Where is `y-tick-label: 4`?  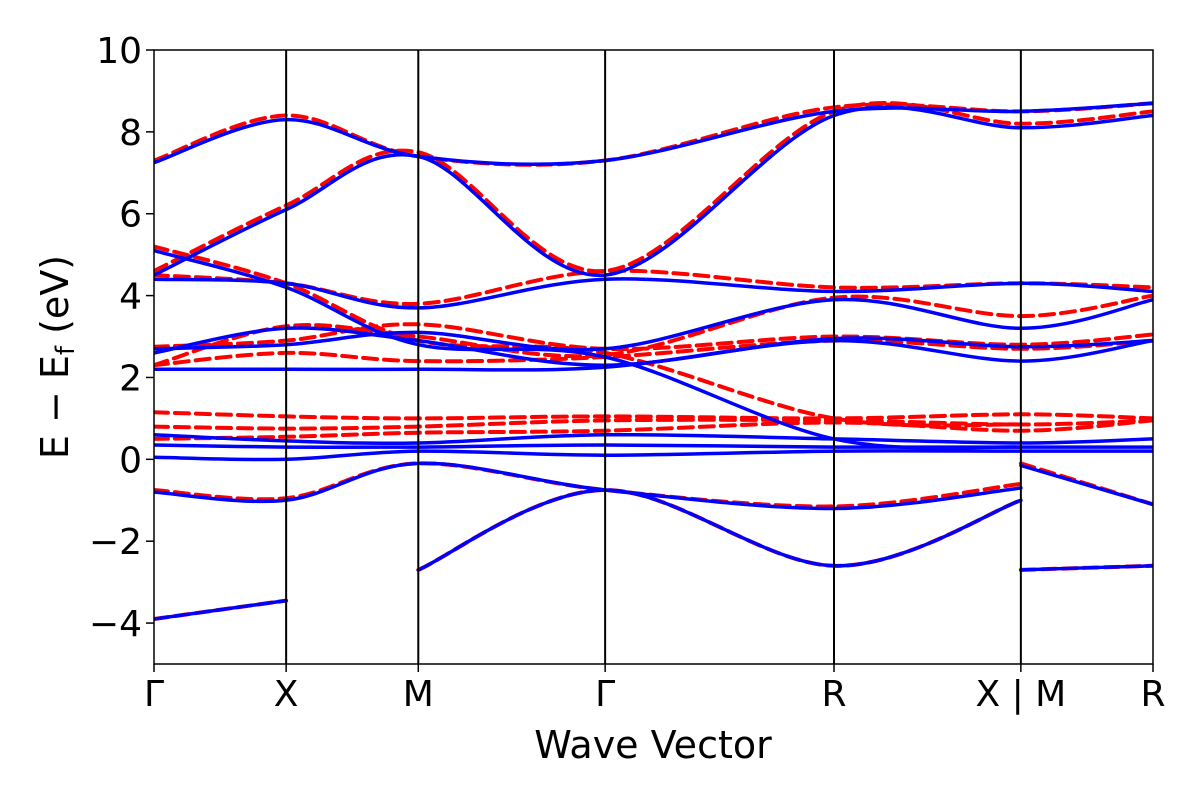 y-tick-label: 4 is located at coordinates (130, 297).